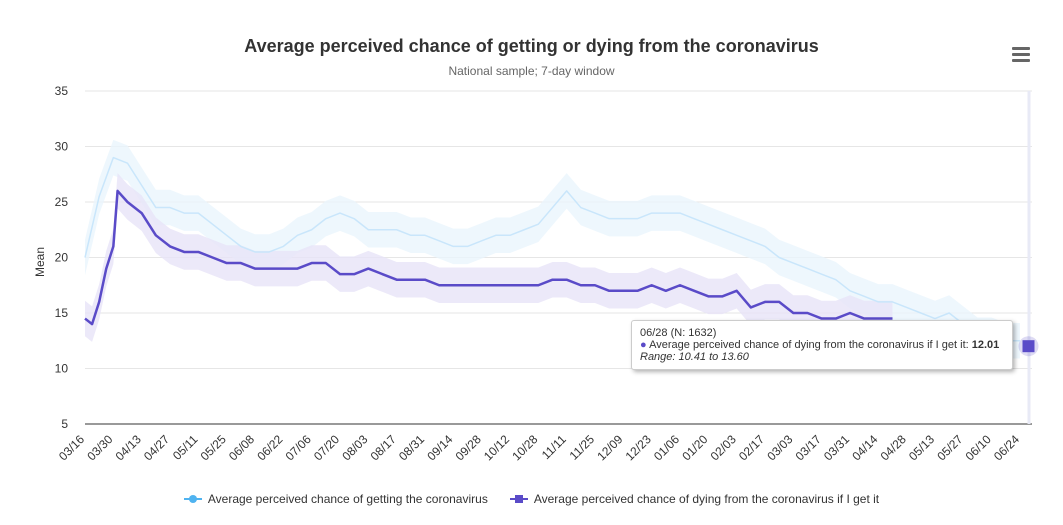 The height and width of the screenshot is (525, 1063). What do you see at coordinates (1028, 346) in the screenshot?
I see `highlight-point` at bounding box center [1028, 346].